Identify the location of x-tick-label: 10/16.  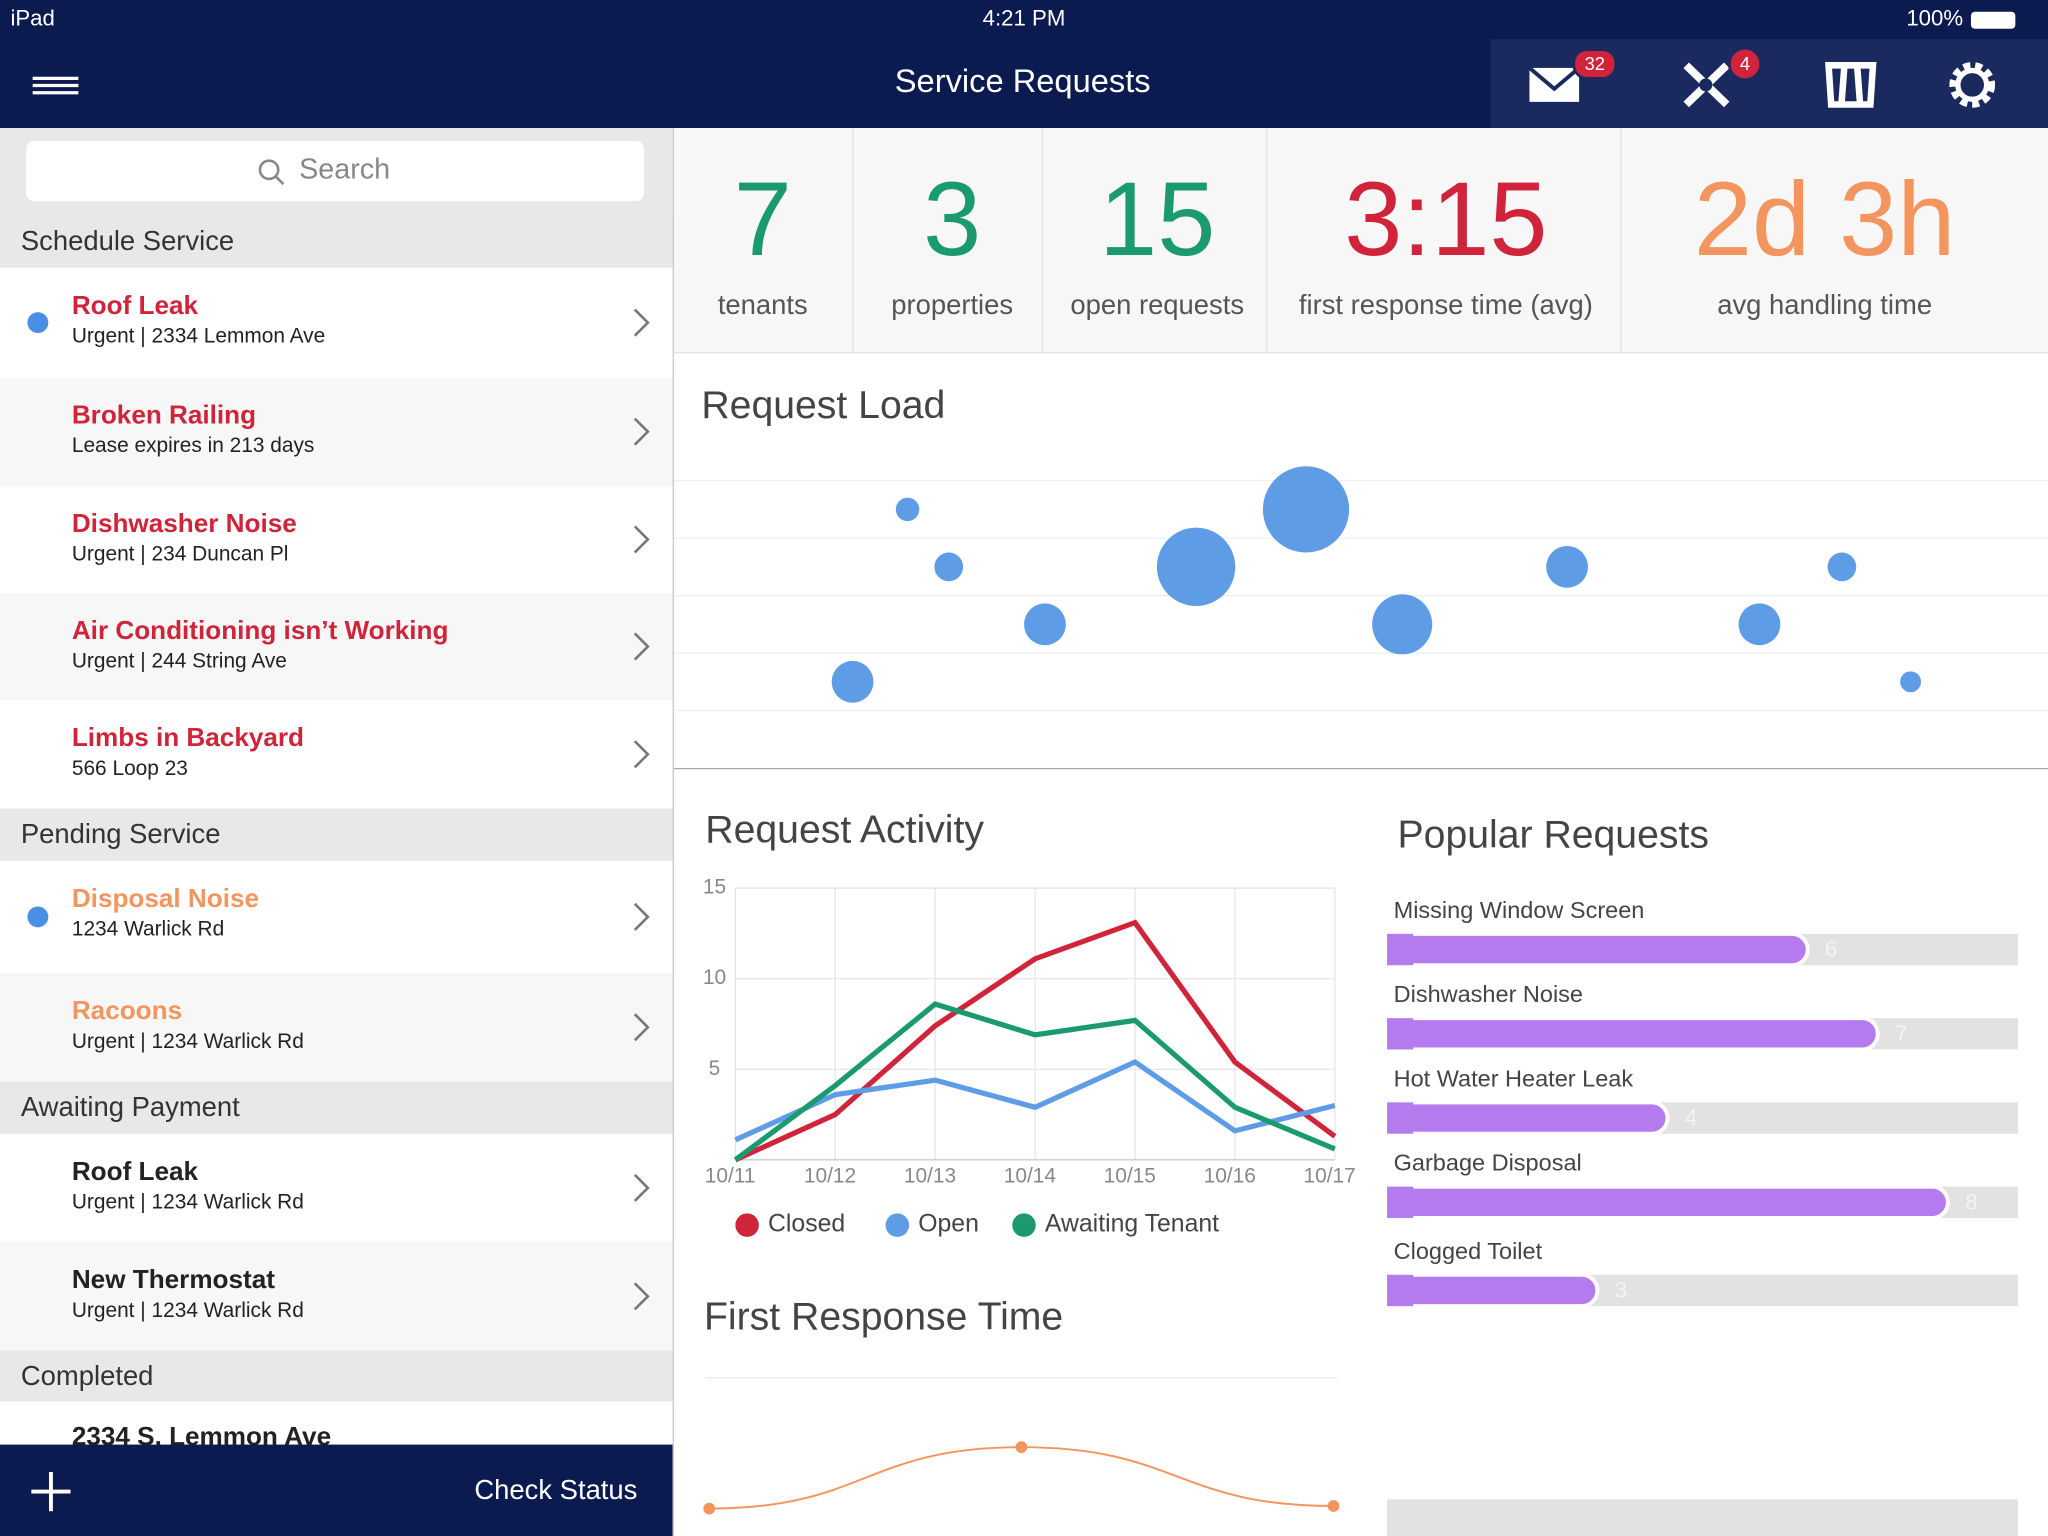
(1230, 1175).